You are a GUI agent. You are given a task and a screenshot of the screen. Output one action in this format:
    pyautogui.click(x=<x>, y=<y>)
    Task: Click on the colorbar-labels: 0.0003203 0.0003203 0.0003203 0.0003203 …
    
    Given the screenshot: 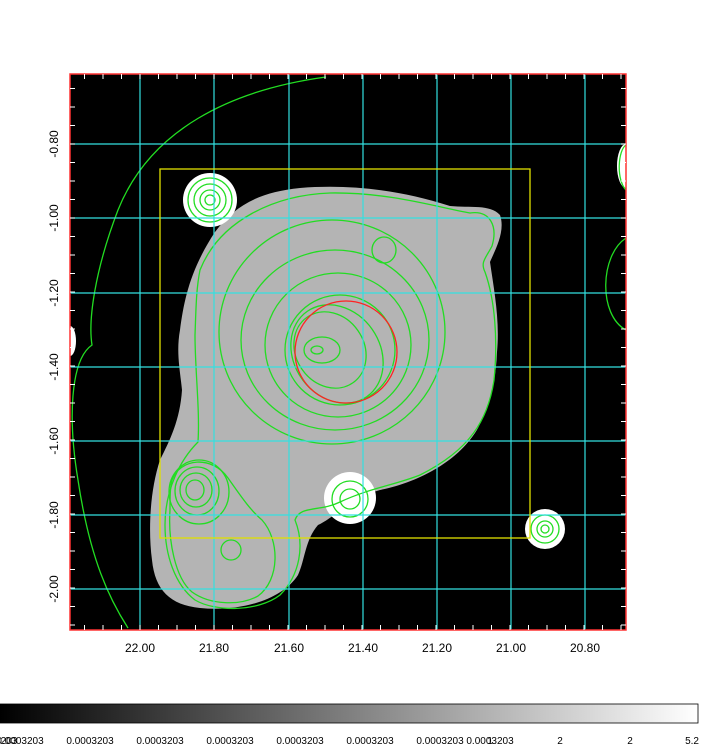 What is the action you would take?
    pyautogui.click(x=349, y=741)
    